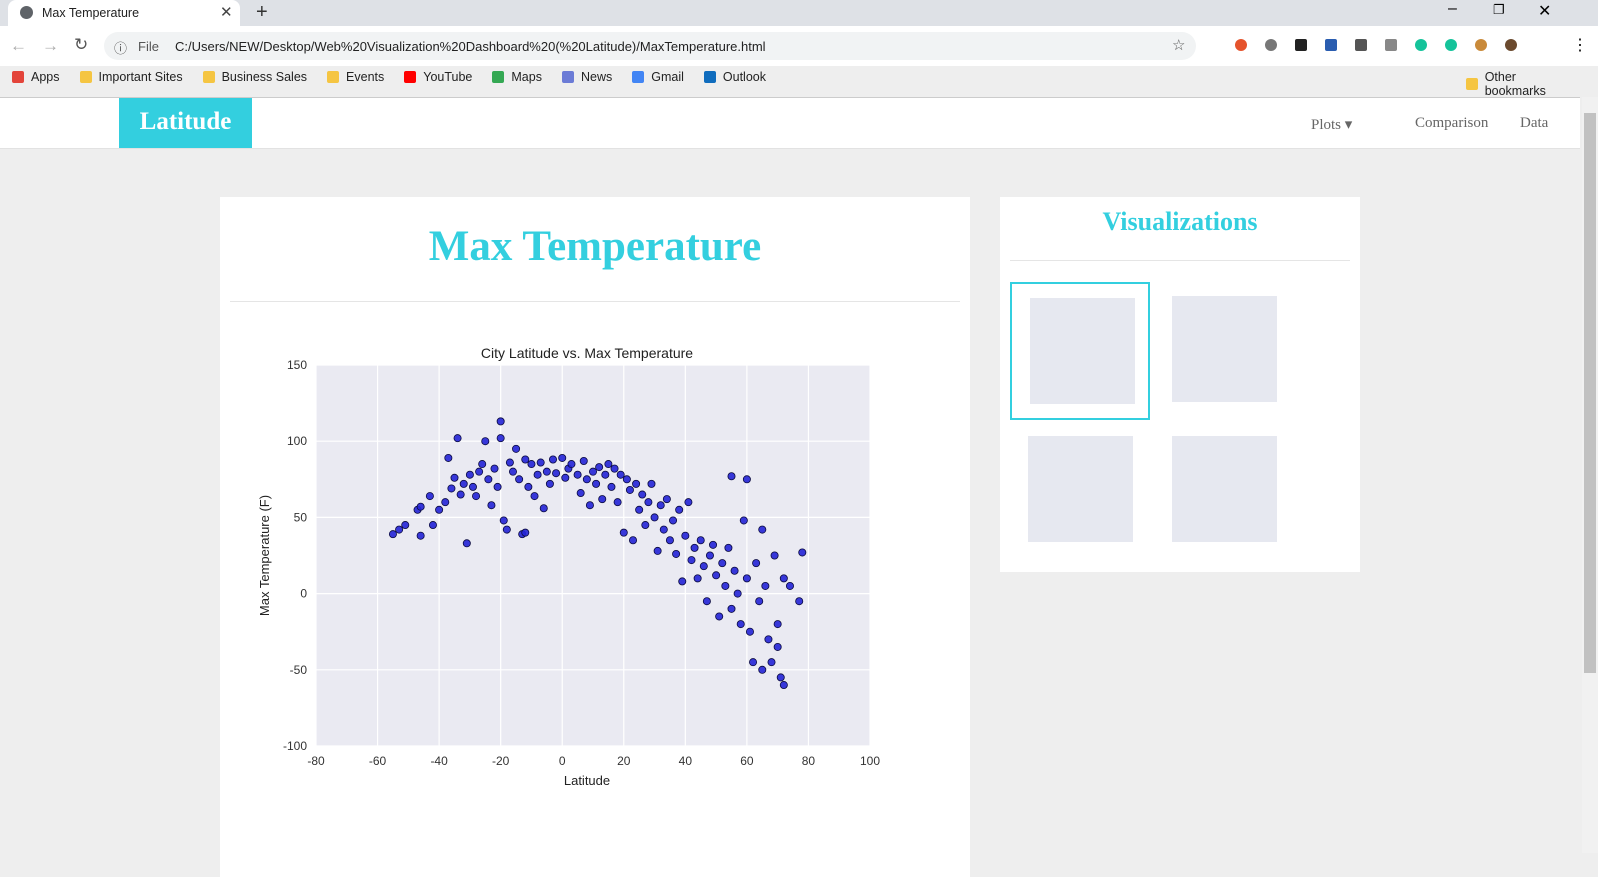 This screenshot has height=877, width=1598. What do you see at coordinates (365, 77) in the screenshot?
I see `bookmark-label: Events` at bounding box center [365, 77].